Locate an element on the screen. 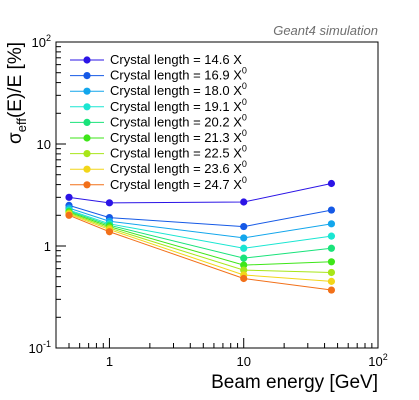 This screenshot has height=400, width=419. simulation-annotation: Geant4 simulation is located at coordinates (325, 30).